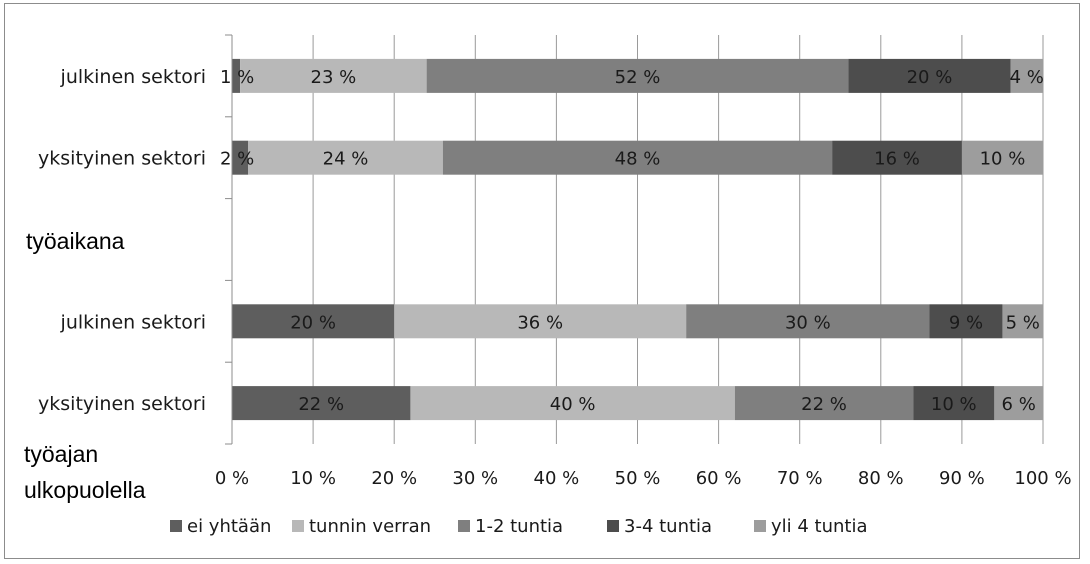 This screenshot has height=564, width=1090. Describe the element at coordinates (229, 239) in the screenshot. I see `axis-layer` at that location.